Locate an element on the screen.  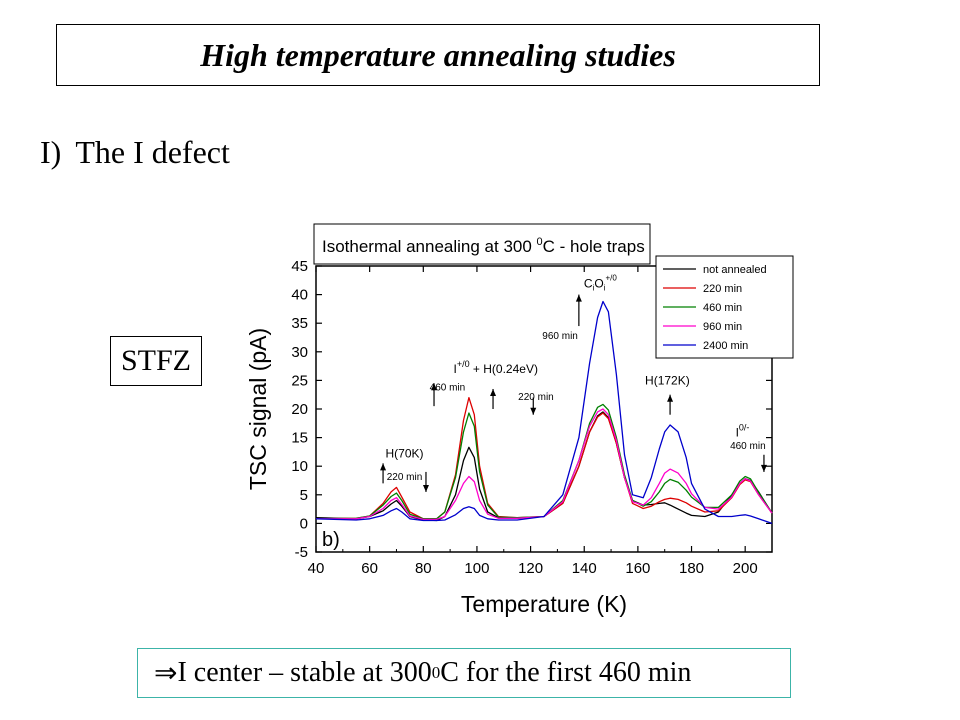
y-tick-label: -5 is located at coordinates (301, 552).